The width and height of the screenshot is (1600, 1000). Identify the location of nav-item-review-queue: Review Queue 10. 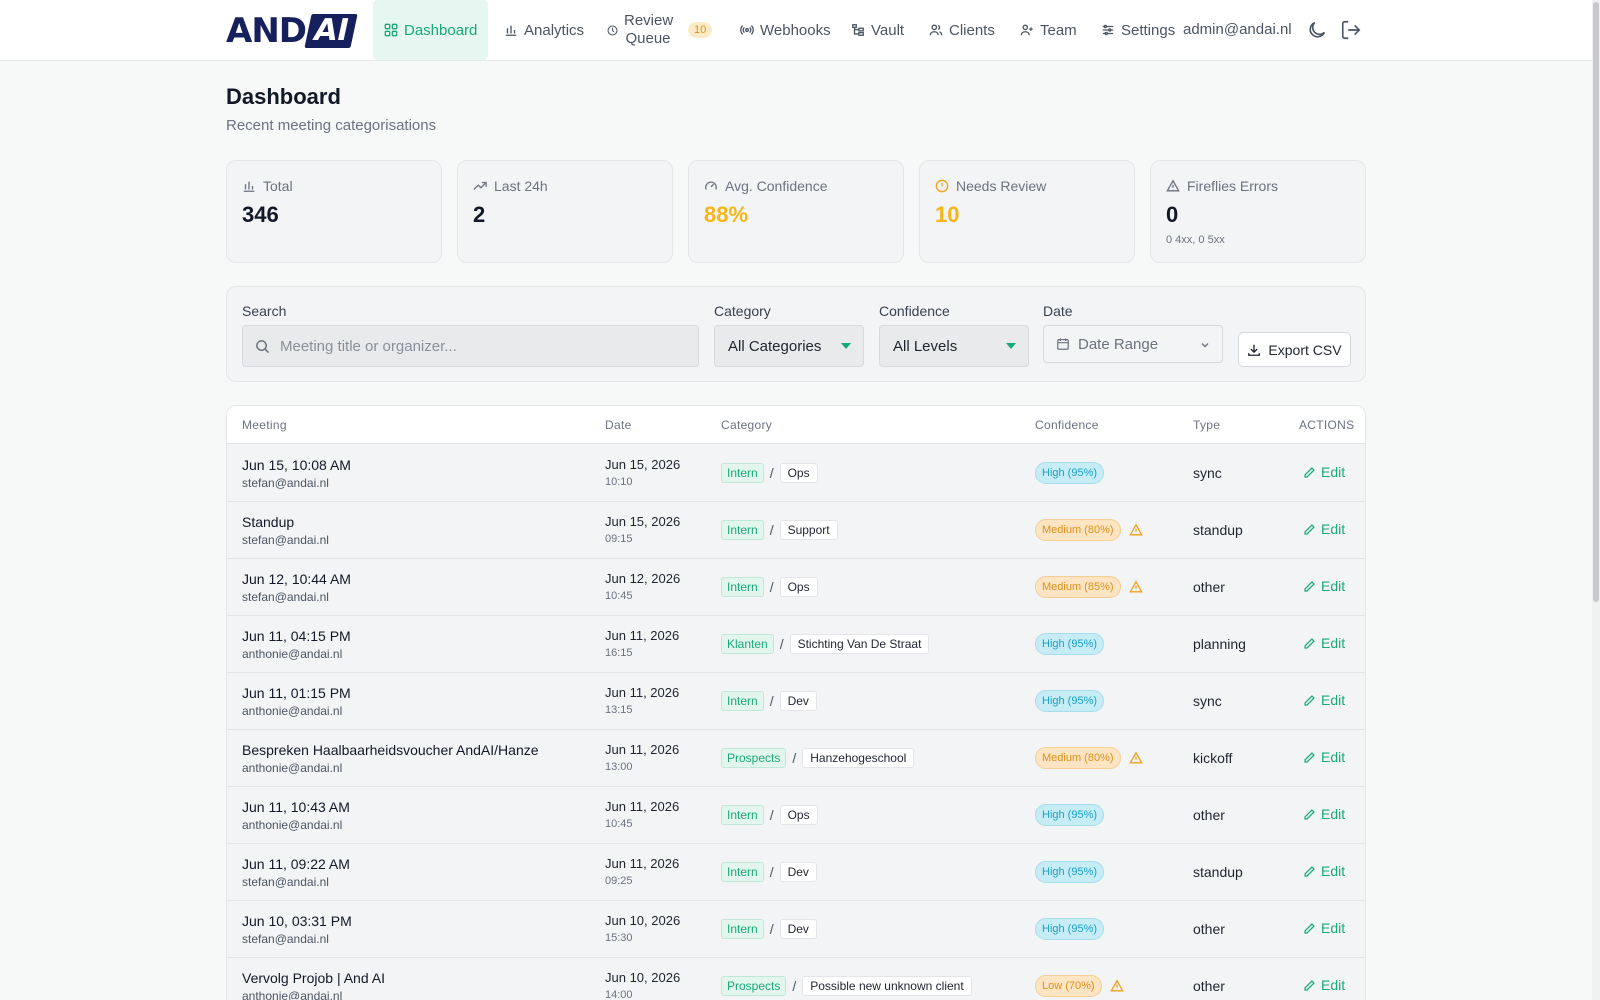
(659, 30).